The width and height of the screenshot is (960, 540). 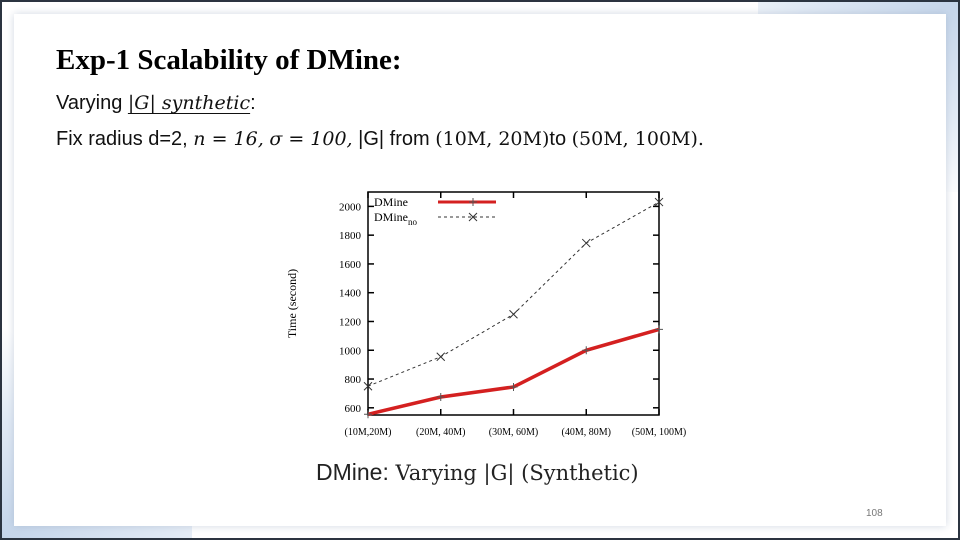 What do you see at coordinates (637, 139) in the screenshot?
I see `param-range-to: (50M, 100M).` at bounding box center [637, 139].